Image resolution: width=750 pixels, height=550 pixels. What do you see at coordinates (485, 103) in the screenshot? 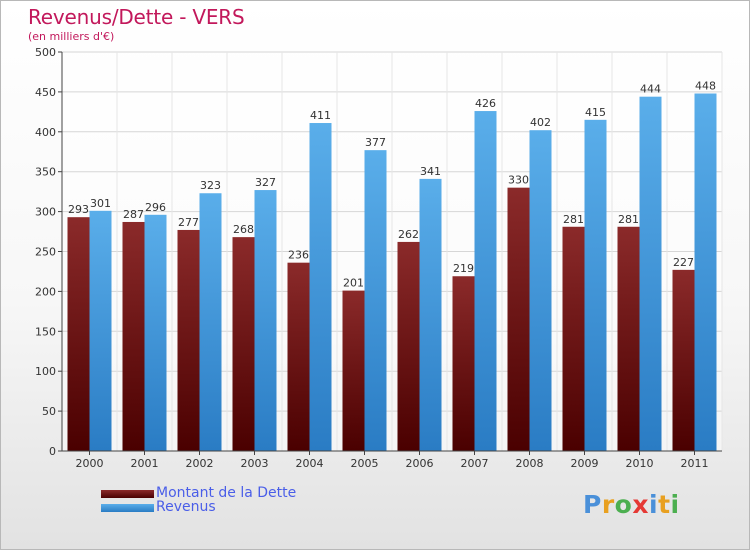
I see `data-label-revenus: 426` at bounding box center [485, 103].